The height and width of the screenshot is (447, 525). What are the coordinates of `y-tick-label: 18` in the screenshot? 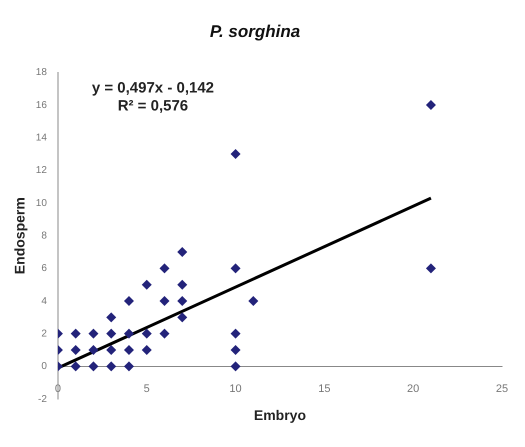 It's located at (42, 72).